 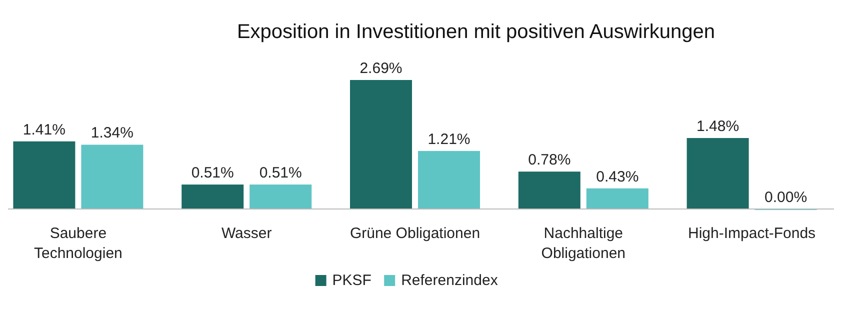 What do you see at coordinates (617, 177) in the screenshot?
I see `data-label: 0.43%` at bounding box center [617, 177].